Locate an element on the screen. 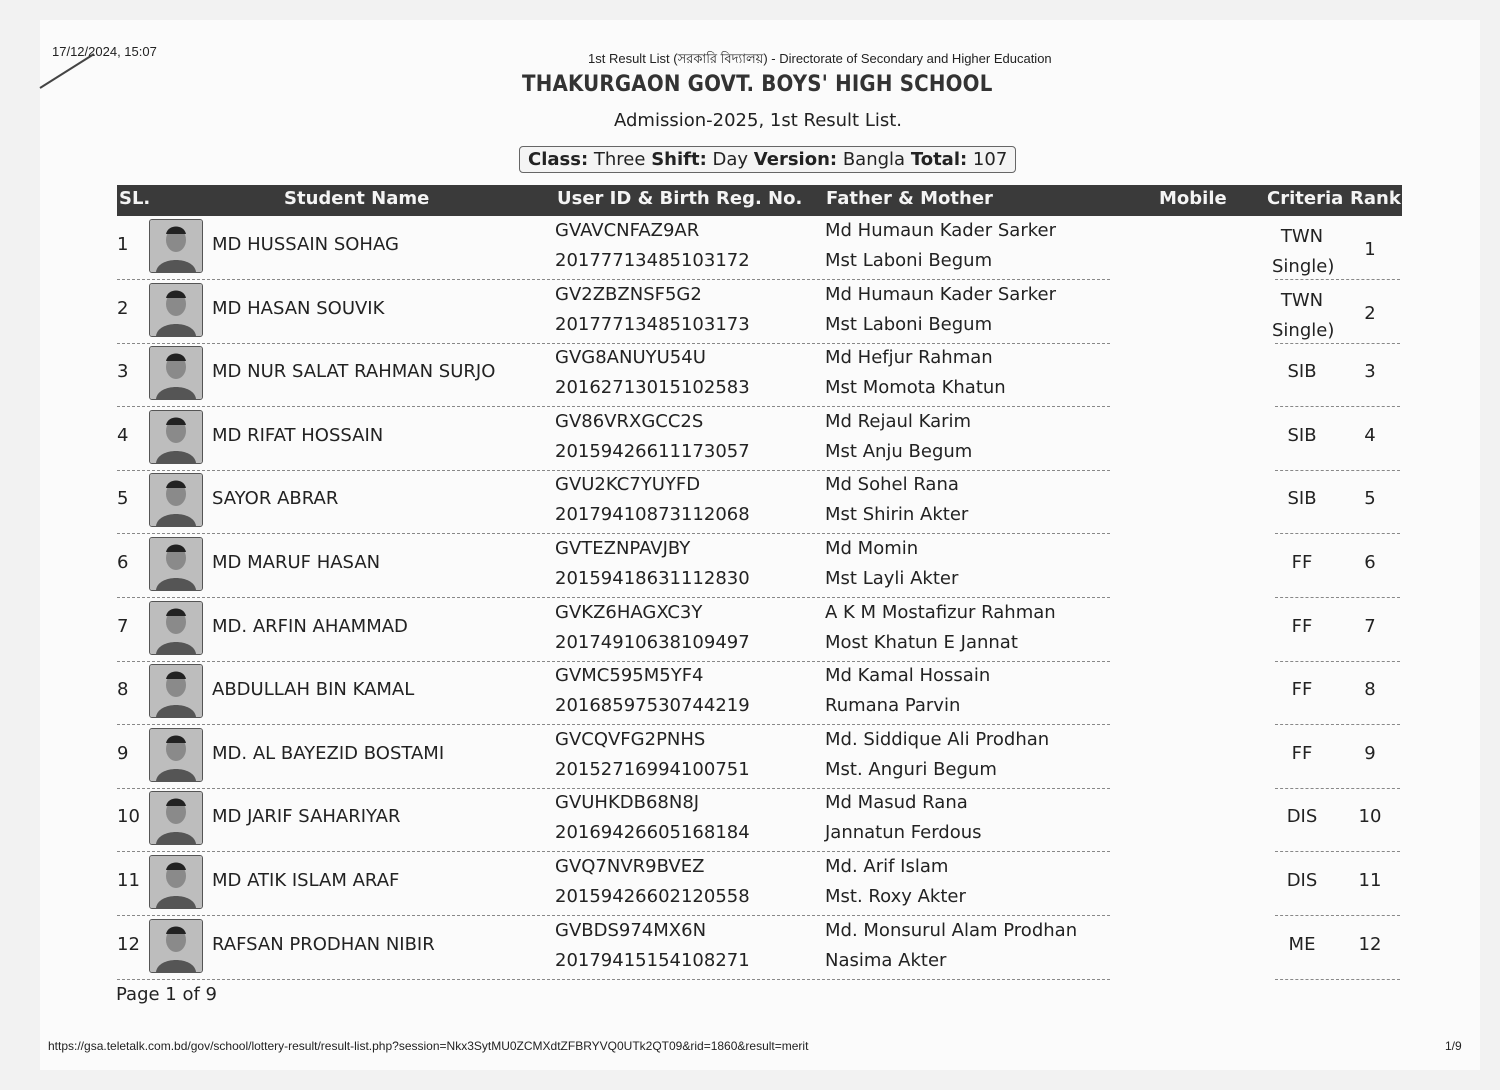  birth-reg-no: 20179410873112068 is located at coordinates (652, 515).